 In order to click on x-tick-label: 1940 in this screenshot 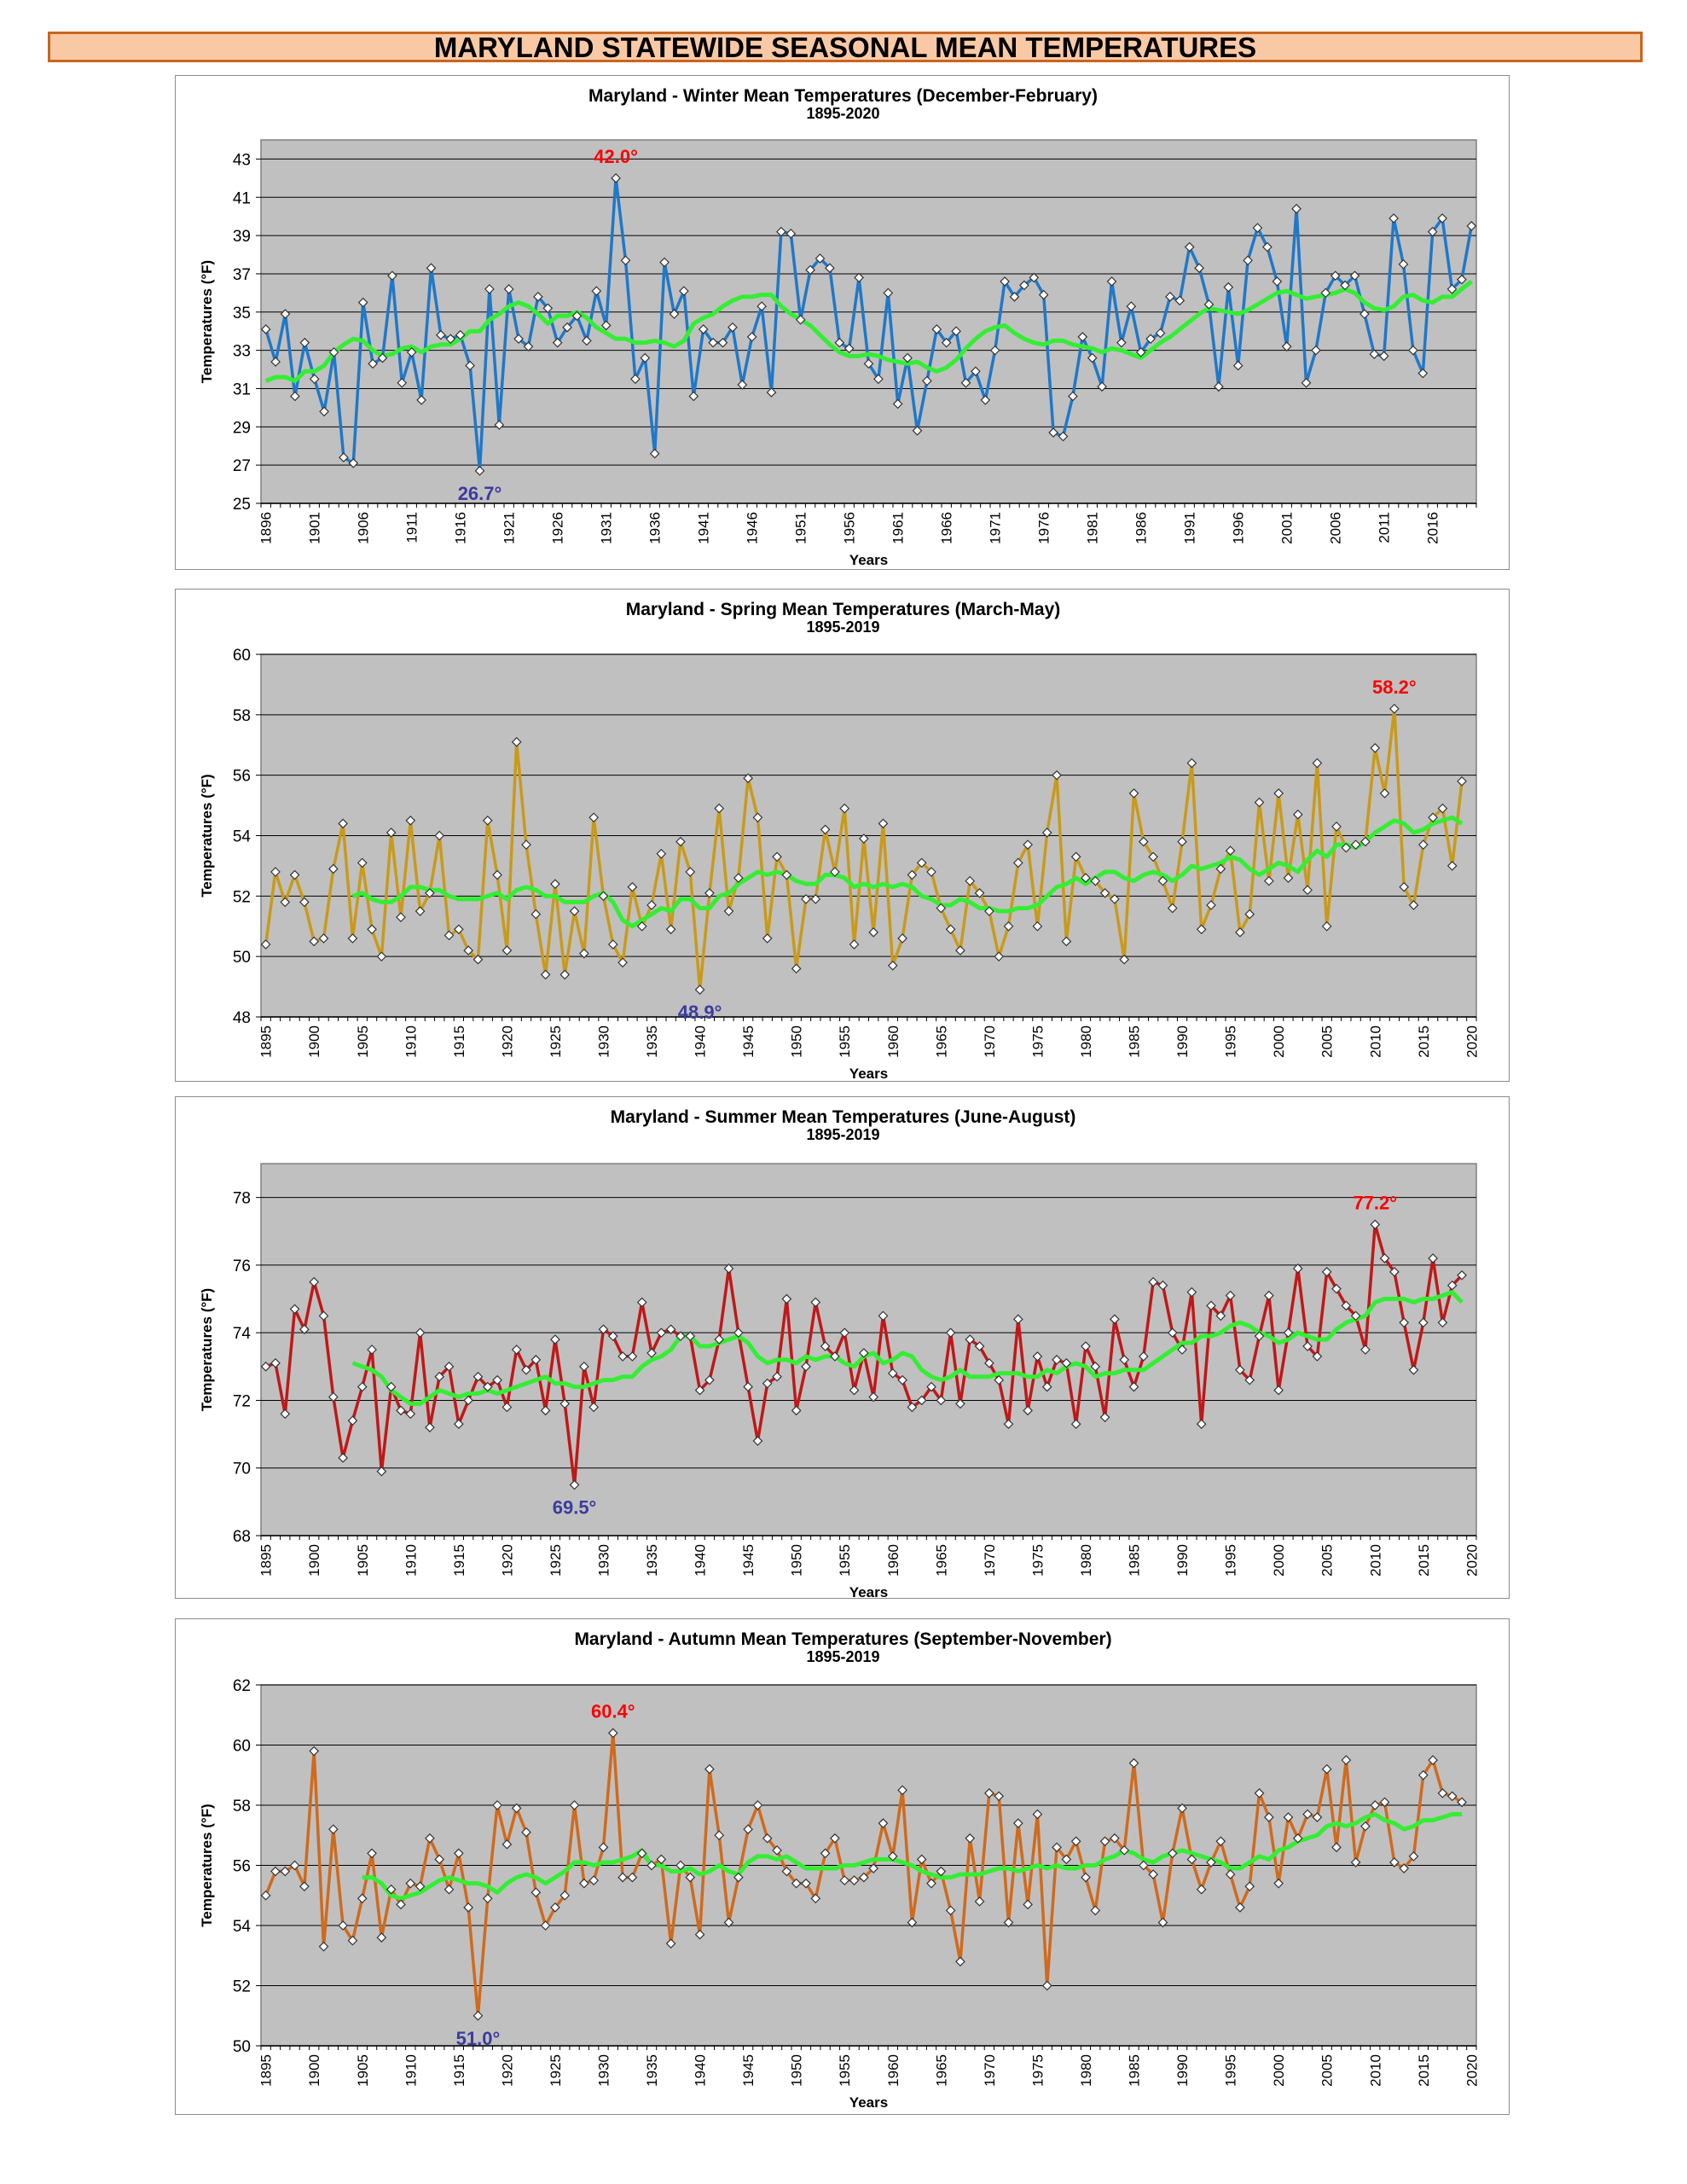, I will do `click(701, 2070)`.